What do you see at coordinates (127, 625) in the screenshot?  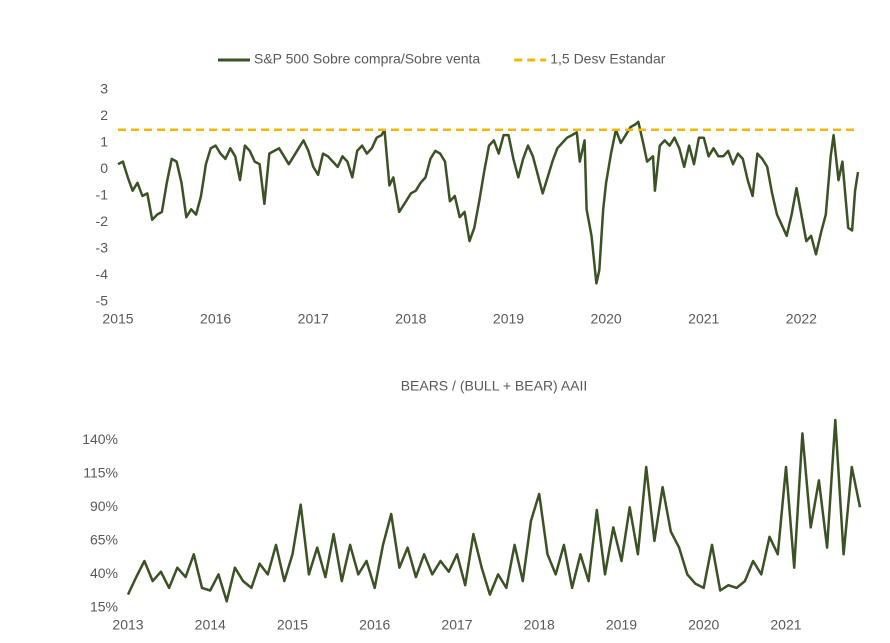 I see `x-tick-label: 2013` at bounding box center [127, 625].